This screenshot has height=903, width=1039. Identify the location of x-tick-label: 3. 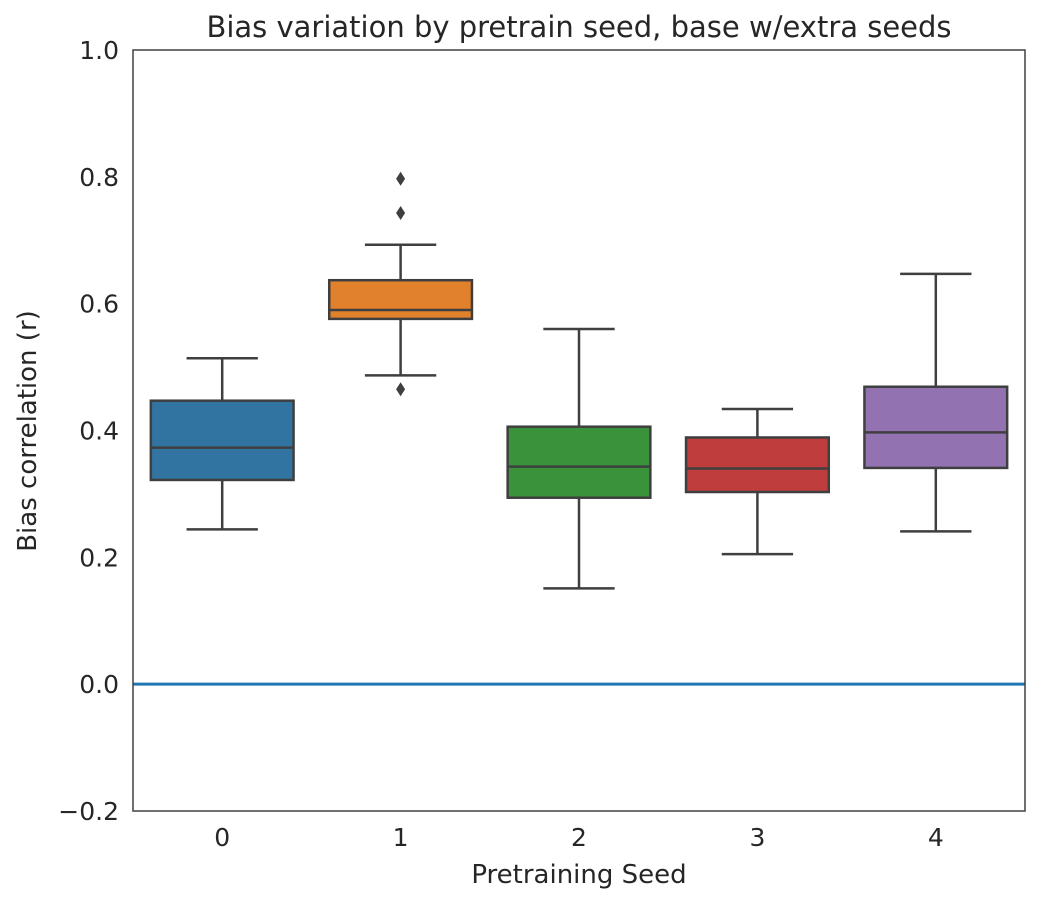
(757, 837).